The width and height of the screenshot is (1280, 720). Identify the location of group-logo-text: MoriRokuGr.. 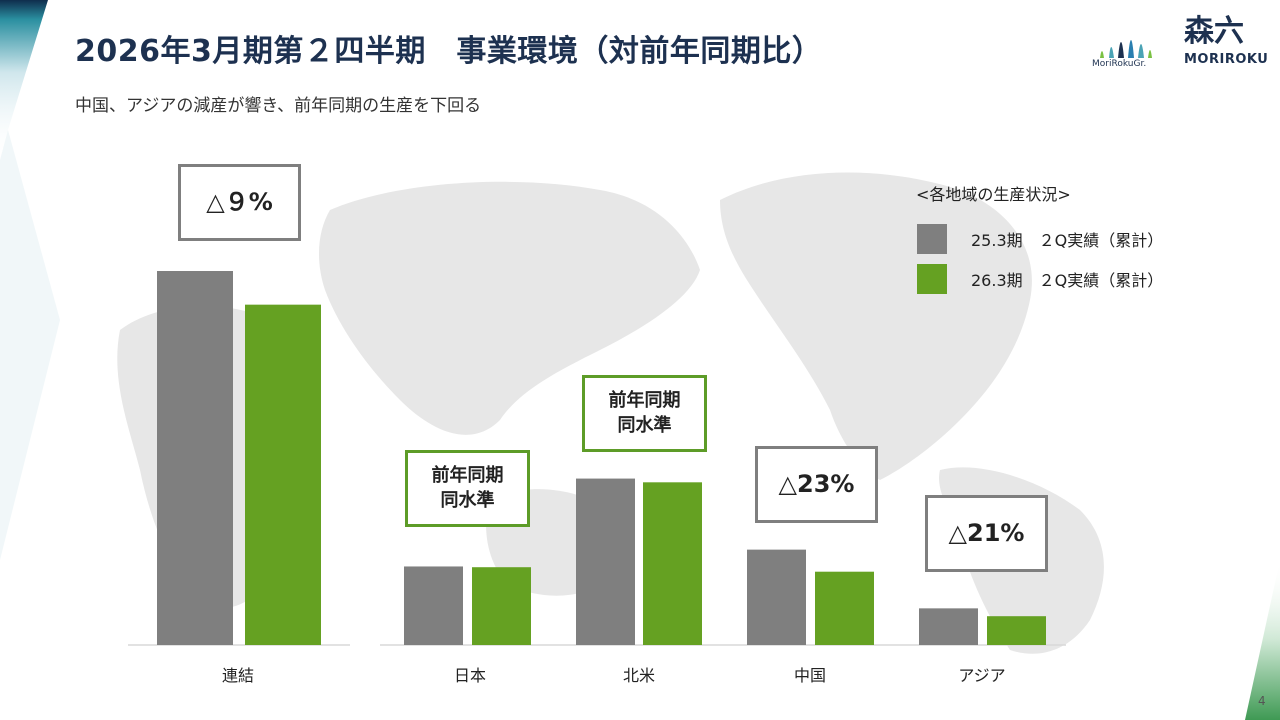
(1119, 64).